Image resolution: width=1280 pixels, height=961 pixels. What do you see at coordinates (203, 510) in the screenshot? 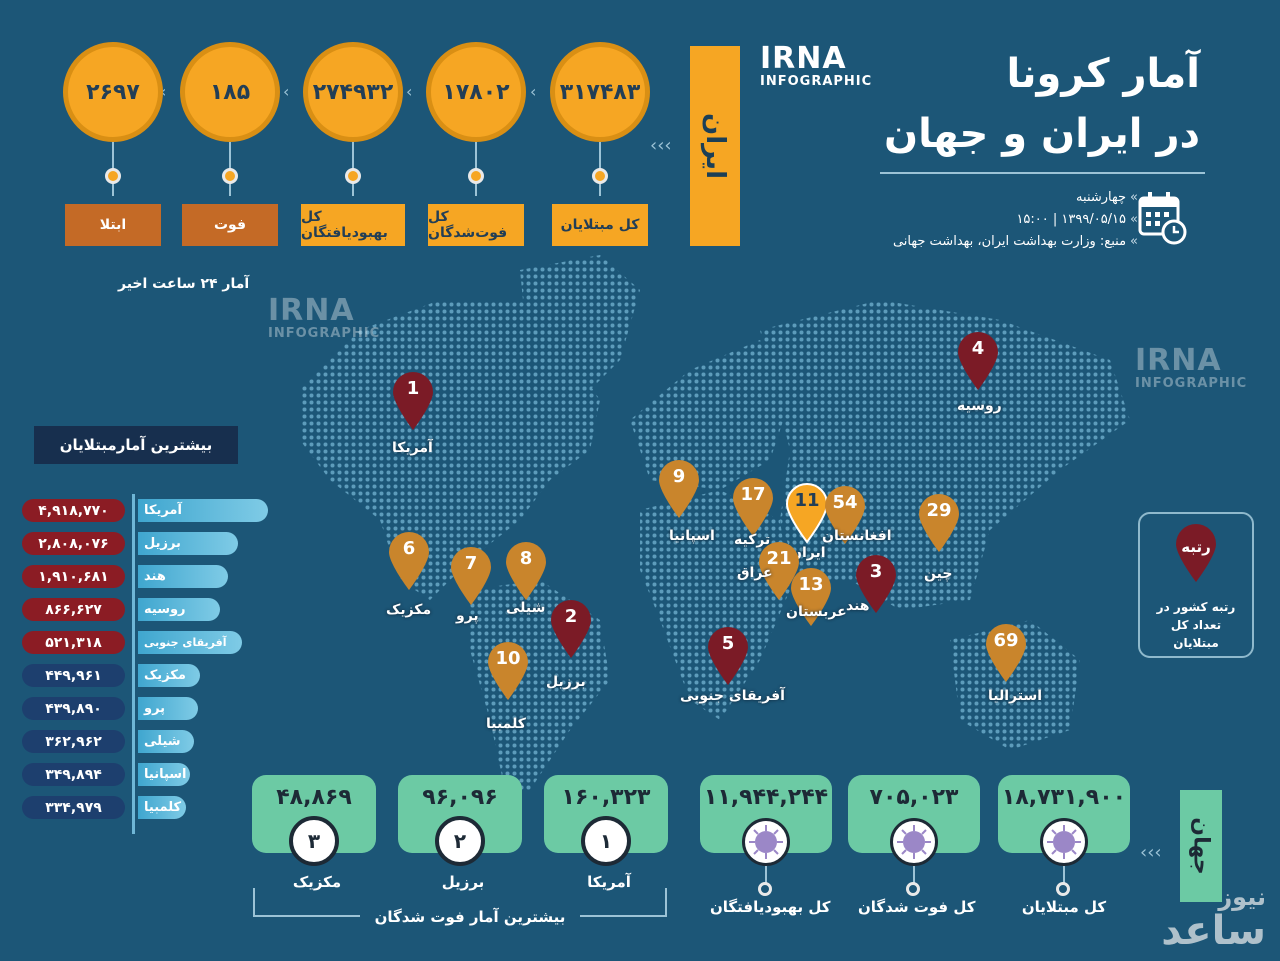
I see `top-infected-country: آمریکا` at bounding box center [203, 510].